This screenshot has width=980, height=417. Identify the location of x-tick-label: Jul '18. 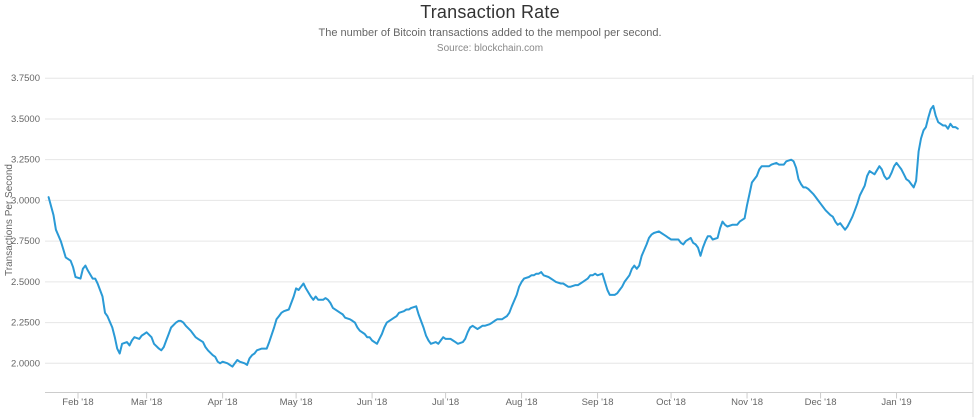
(445, 402).